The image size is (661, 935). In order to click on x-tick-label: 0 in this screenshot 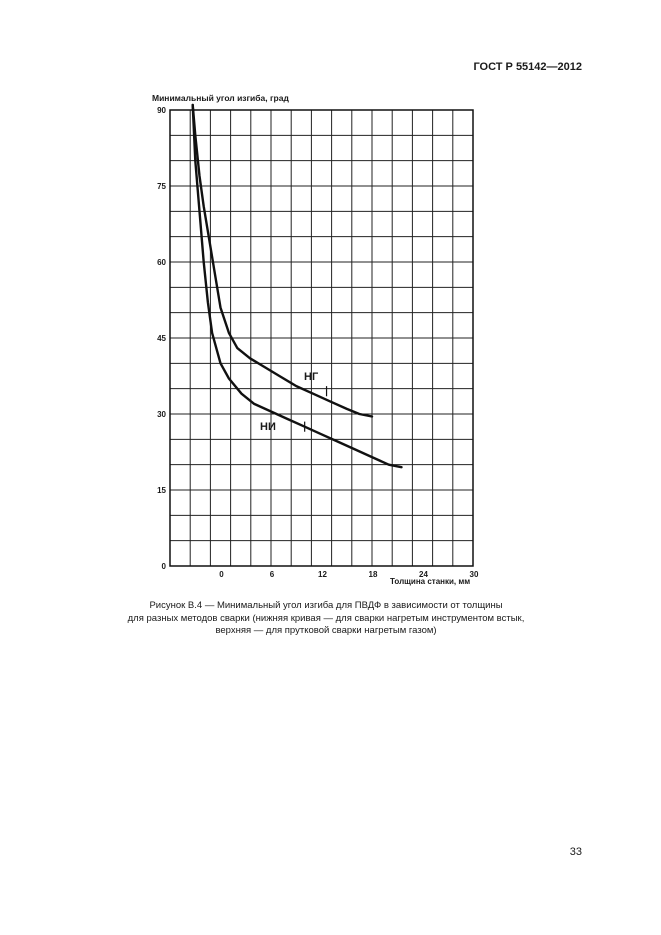, I will do `click(221, 574)`.